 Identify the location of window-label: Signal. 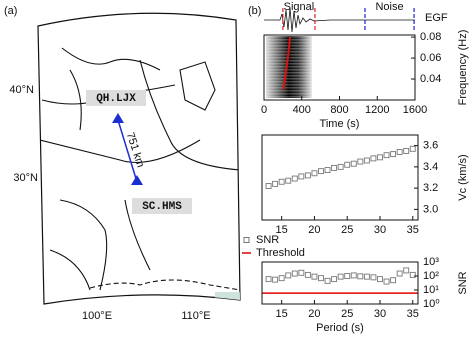
(299, 7).